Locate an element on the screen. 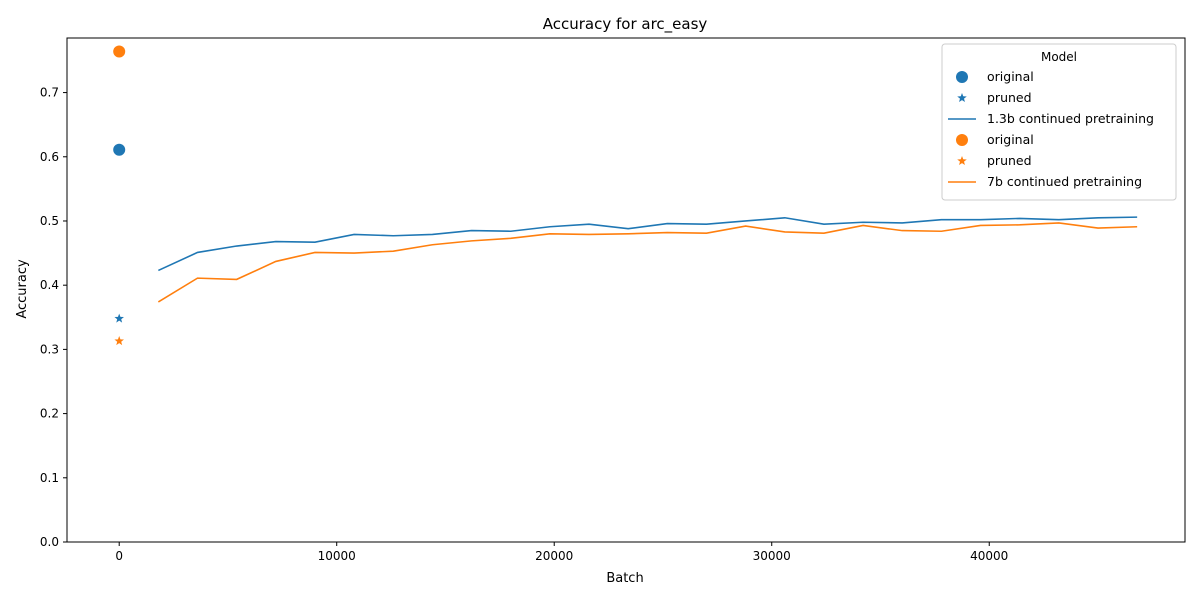 This screenshot has width=1200, height=600. y-tick-label: 0.4 is located at coordinates (49, 285).